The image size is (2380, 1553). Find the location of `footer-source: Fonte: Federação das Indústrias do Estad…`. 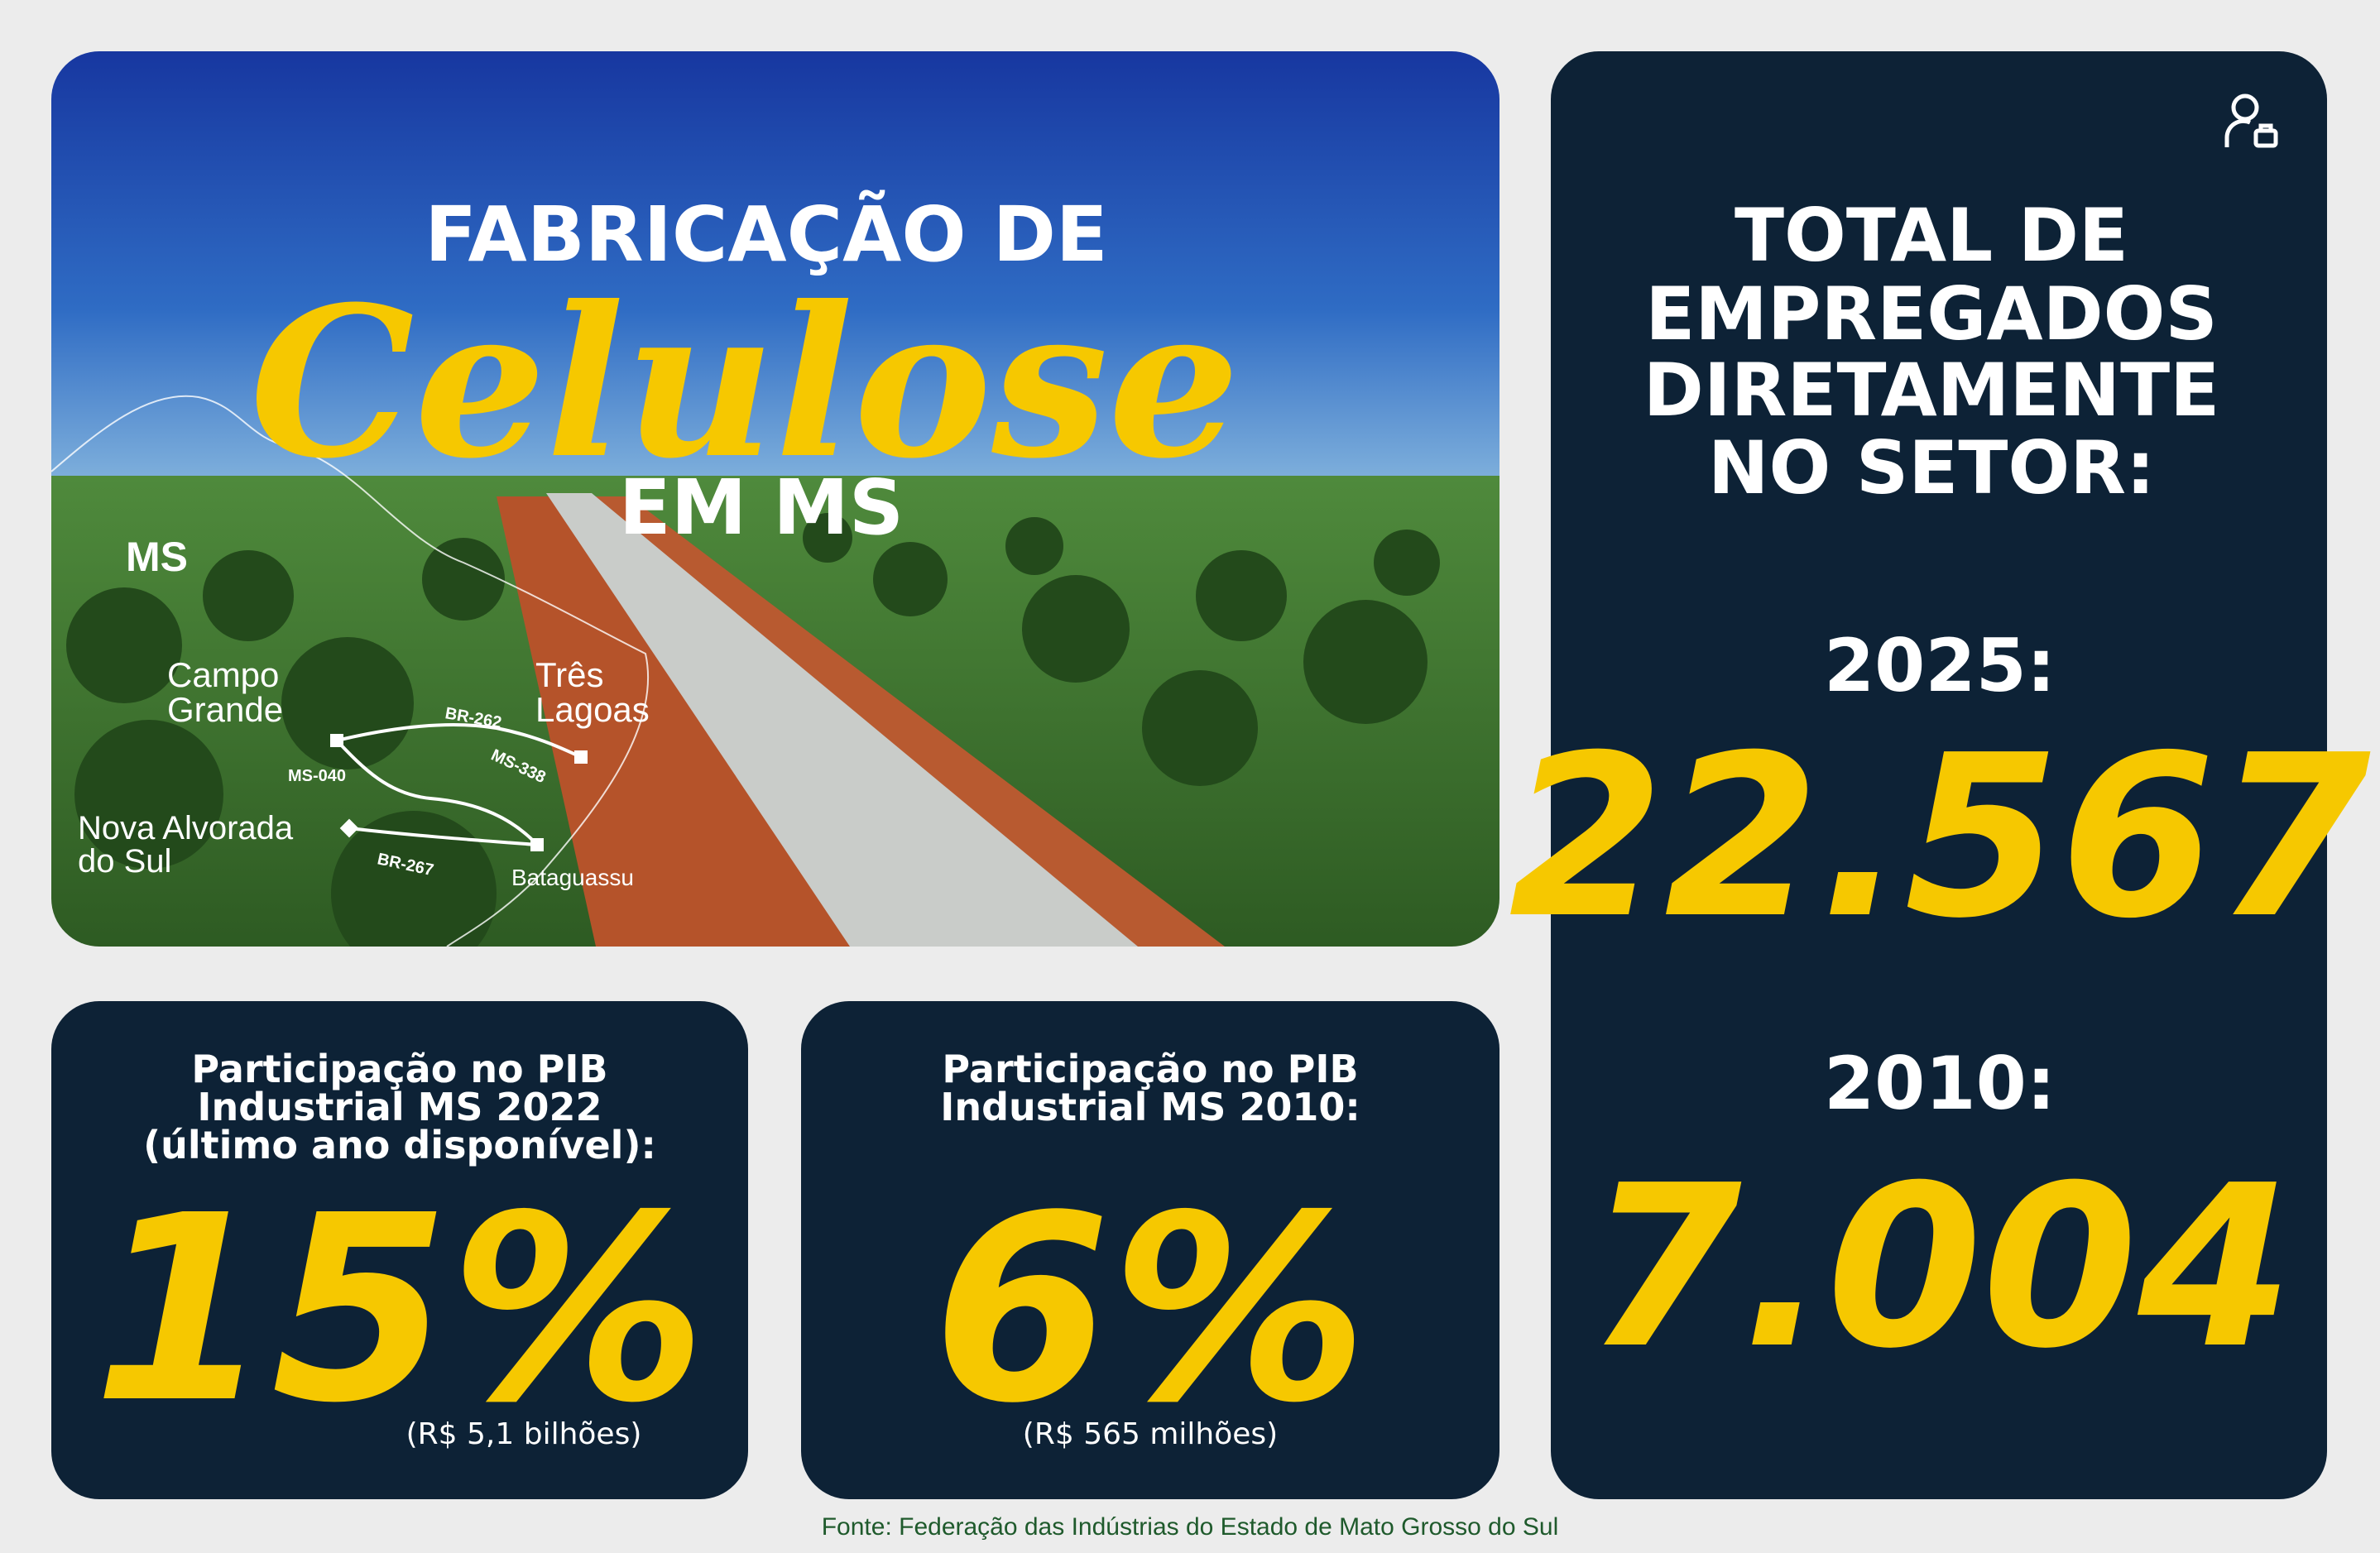

footer-source: Fonte: Federação das Indústrias do Estad… is located at coordinates (1190, 1527).